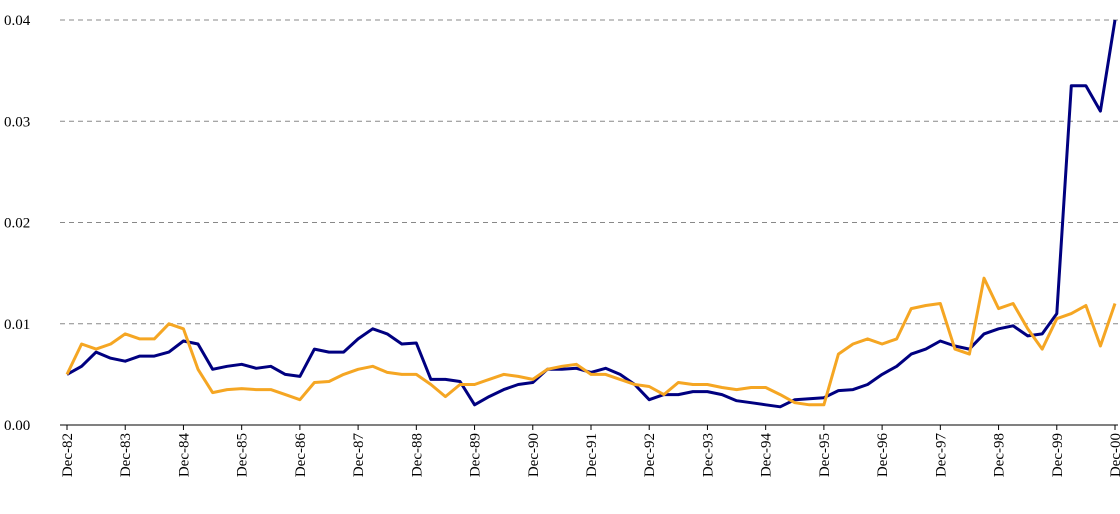 The width and height of the screenshot is (1120, 514). Describe the element at coordinates (417, 455) in the screenshot. I see `x-tick-label: Dec-88` at that location.